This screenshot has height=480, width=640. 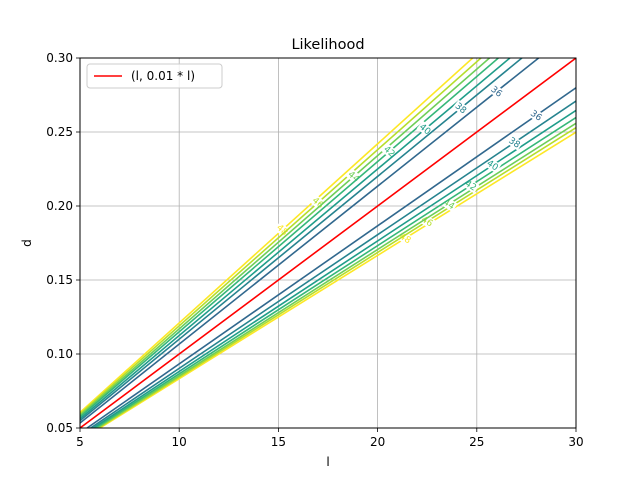 I want to click on y-tick-label: 0.25, so click(x=59, y=132).